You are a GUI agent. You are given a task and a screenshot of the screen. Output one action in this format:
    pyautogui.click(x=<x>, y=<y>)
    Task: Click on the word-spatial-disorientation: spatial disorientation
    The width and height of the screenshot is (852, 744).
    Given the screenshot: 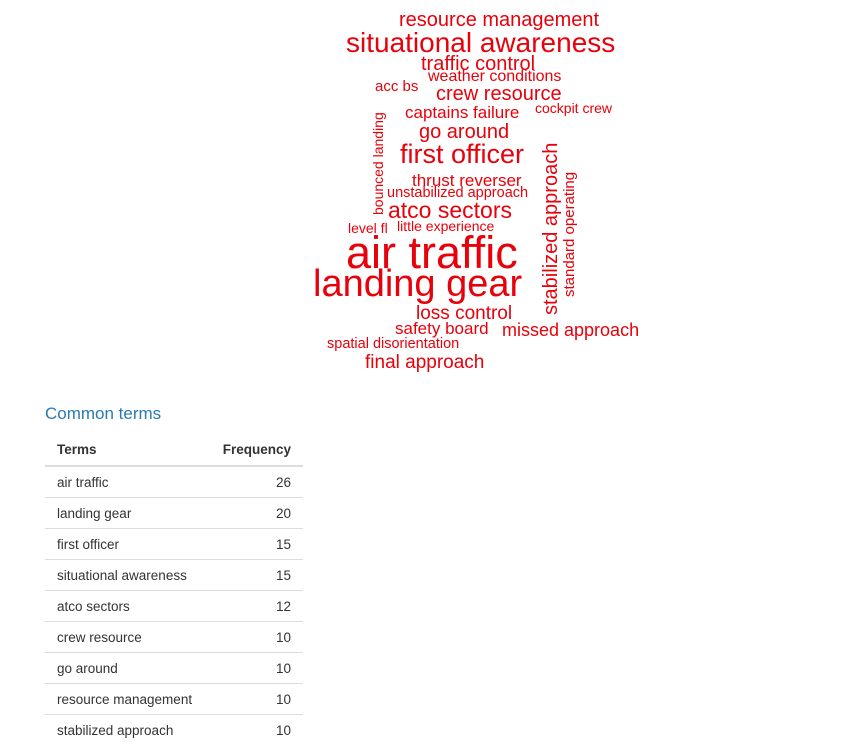 What is the action you would take?
    pyautogui.click(x=393, y=344)
    